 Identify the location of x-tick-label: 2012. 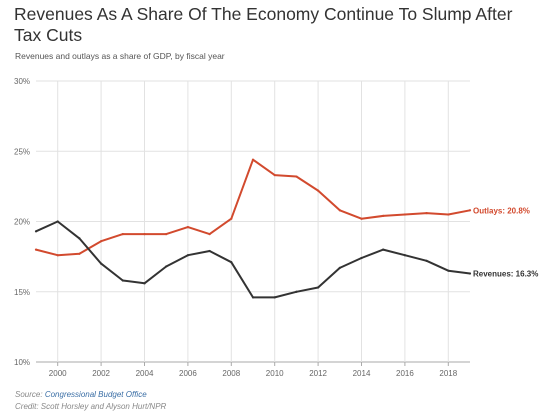
(318, 373).